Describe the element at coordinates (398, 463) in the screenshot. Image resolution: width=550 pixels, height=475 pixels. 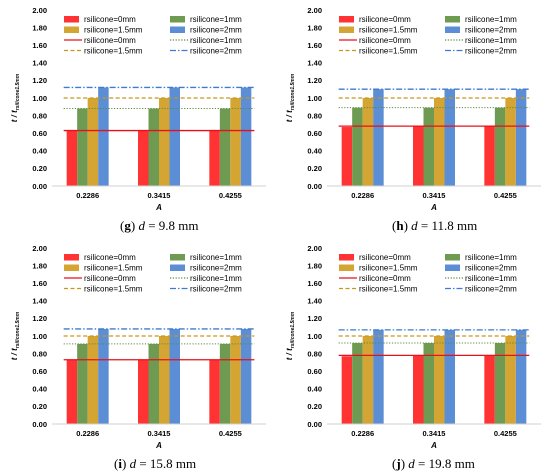
I see `caption-letter: j` at that location.